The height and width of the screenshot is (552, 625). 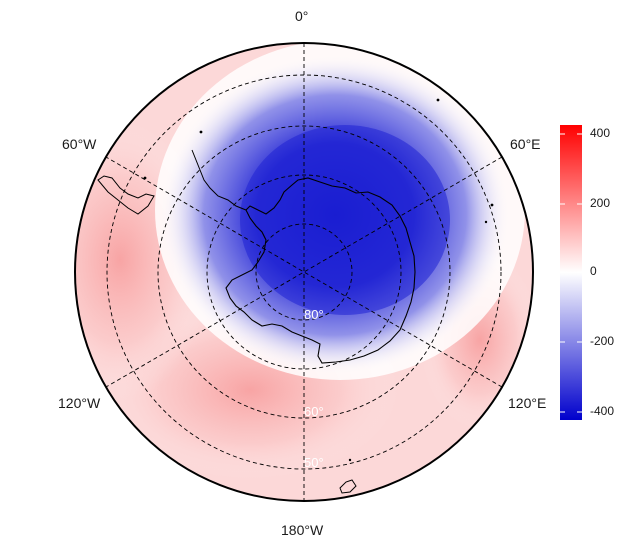 I want to click on lon-label-120w: 120°W, so click(x=79, y=403).